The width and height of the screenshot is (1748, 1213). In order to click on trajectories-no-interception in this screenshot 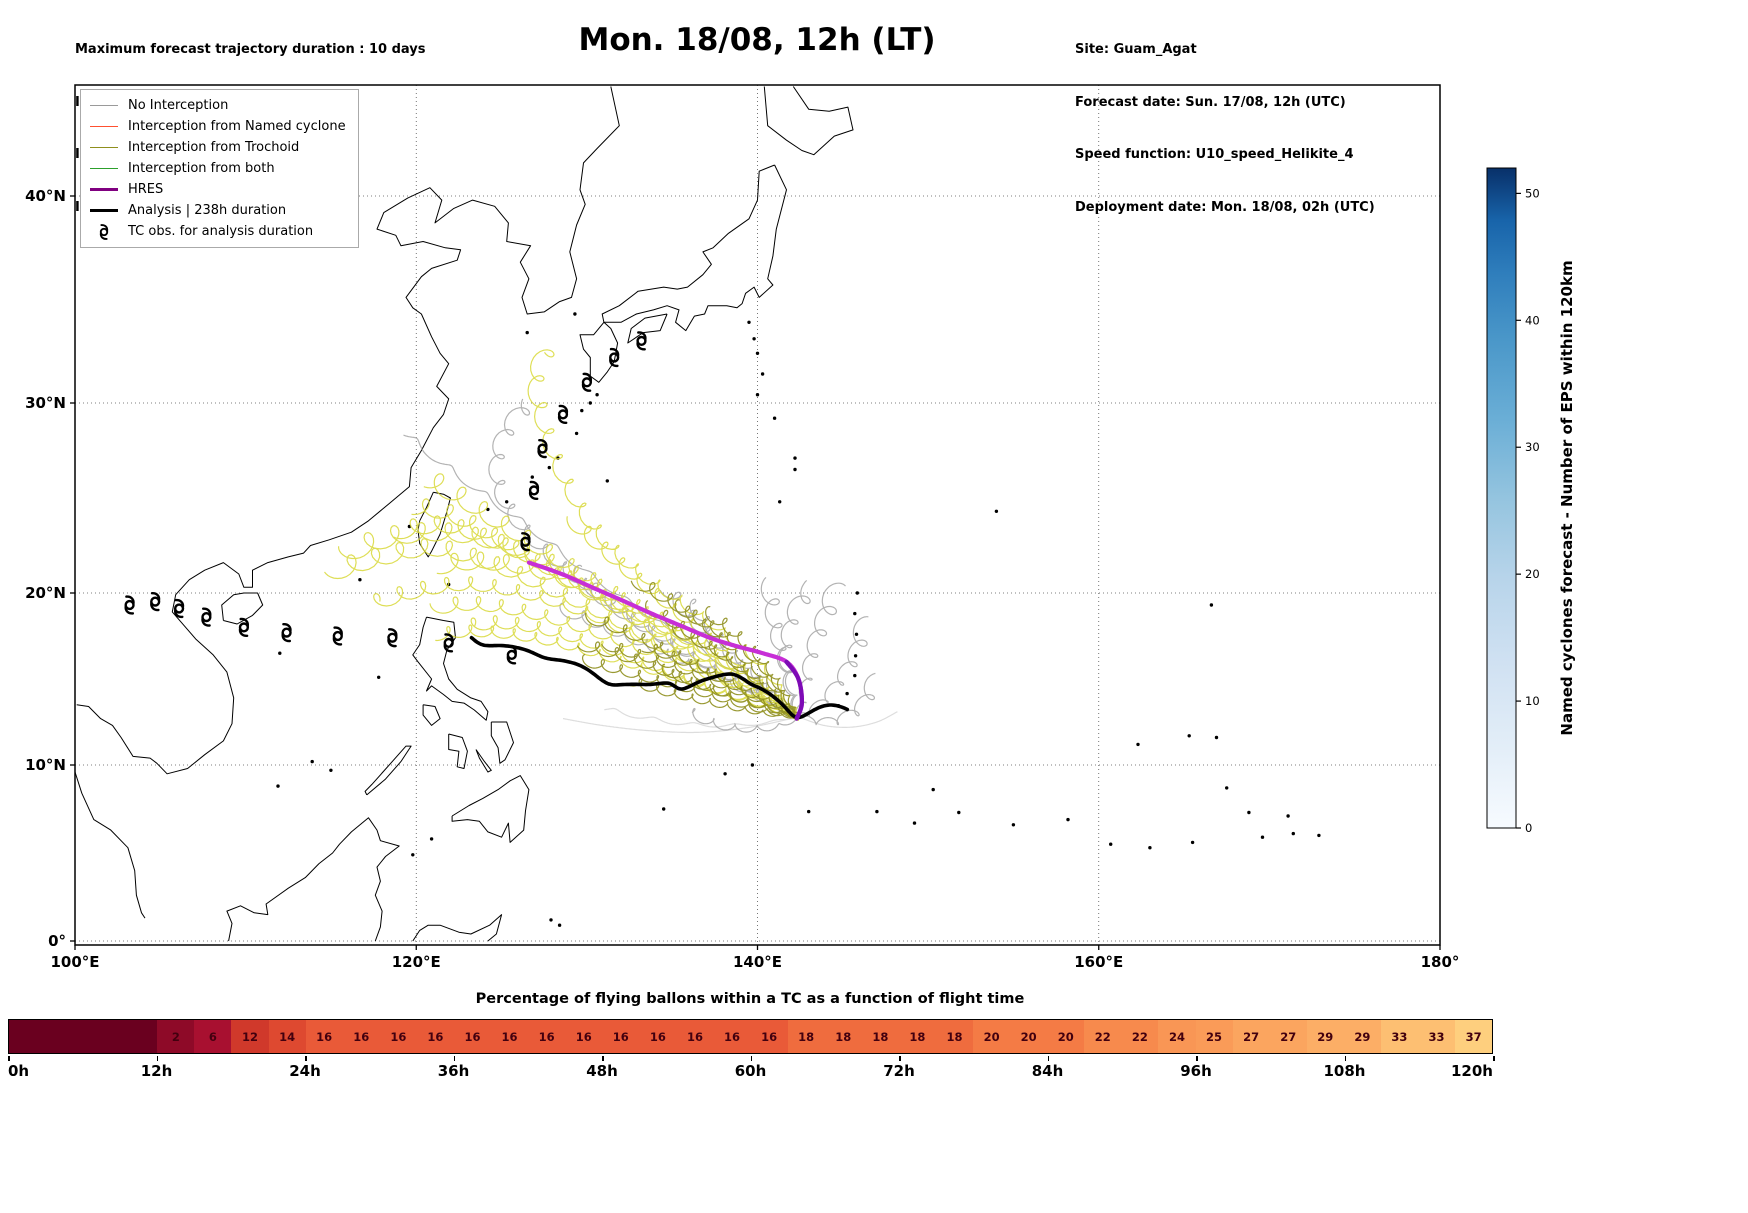, I will do `click(639, 565)`.